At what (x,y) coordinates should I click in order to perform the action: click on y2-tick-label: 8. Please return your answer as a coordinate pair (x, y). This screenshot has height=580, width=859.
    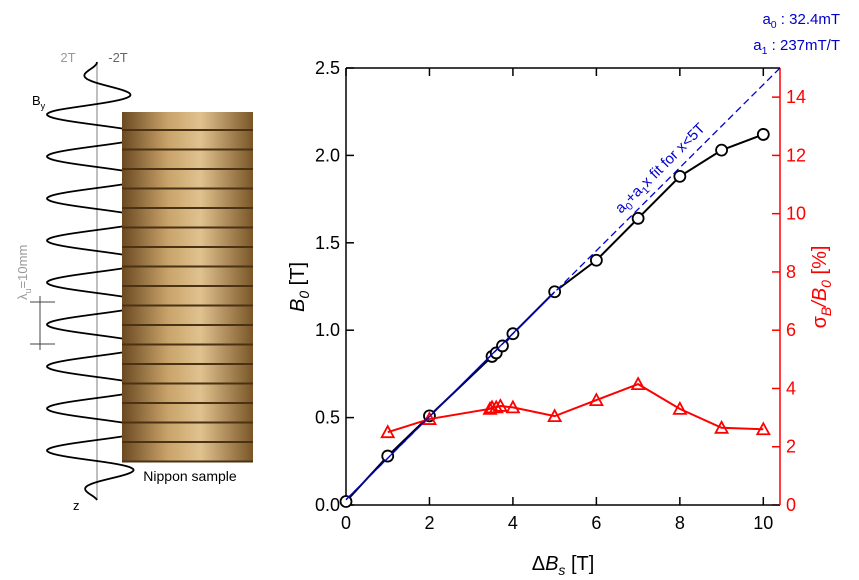
    Looking at the image, I should click on (791, 272).